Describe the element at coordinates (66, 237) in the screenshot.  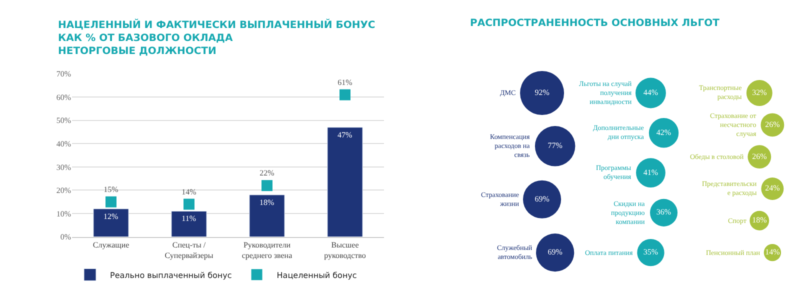
I see `y-tick-label: 0%` at that location.